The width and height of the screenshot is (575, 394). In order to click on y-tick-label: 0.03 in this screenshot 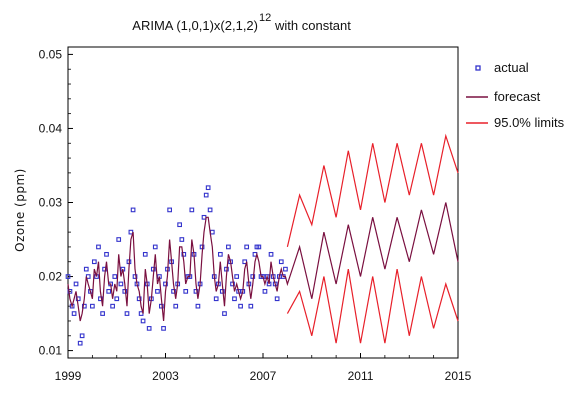, I will do `click(51, 203)`.